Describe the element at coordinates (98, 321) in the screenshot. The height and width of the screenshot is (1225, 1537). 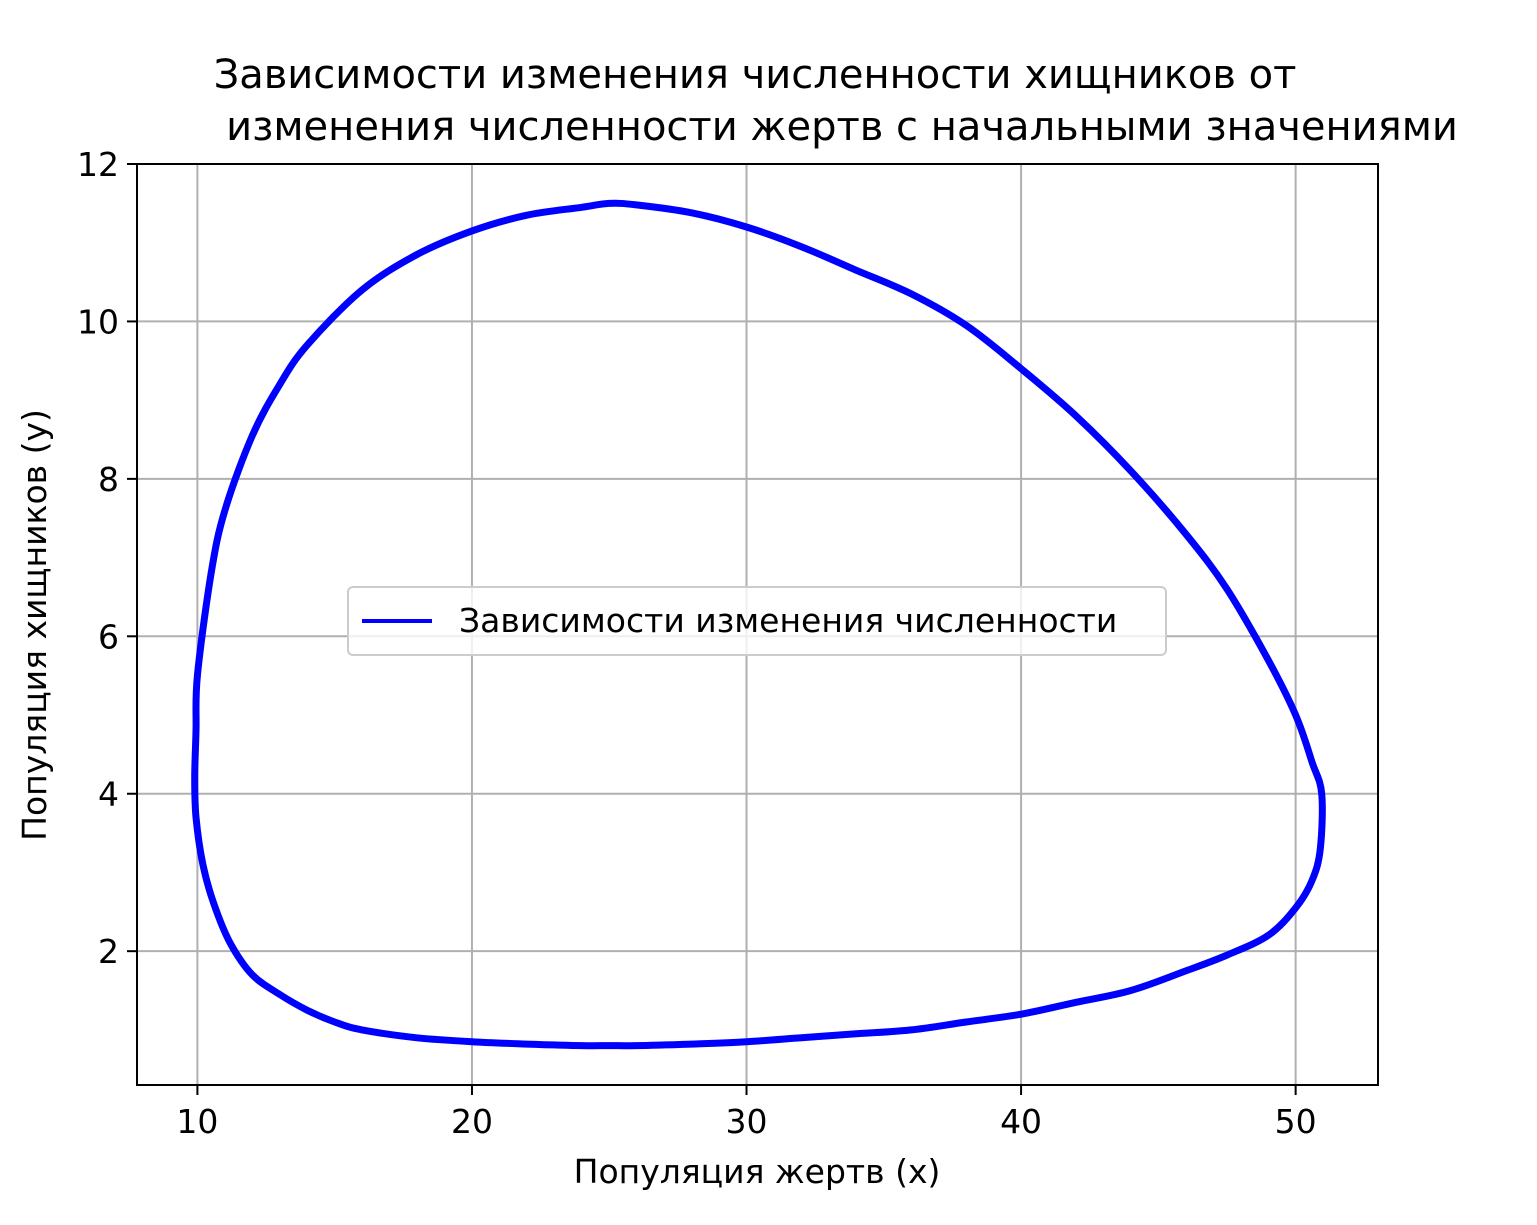
I see `y-tick-label: 10` at that location.